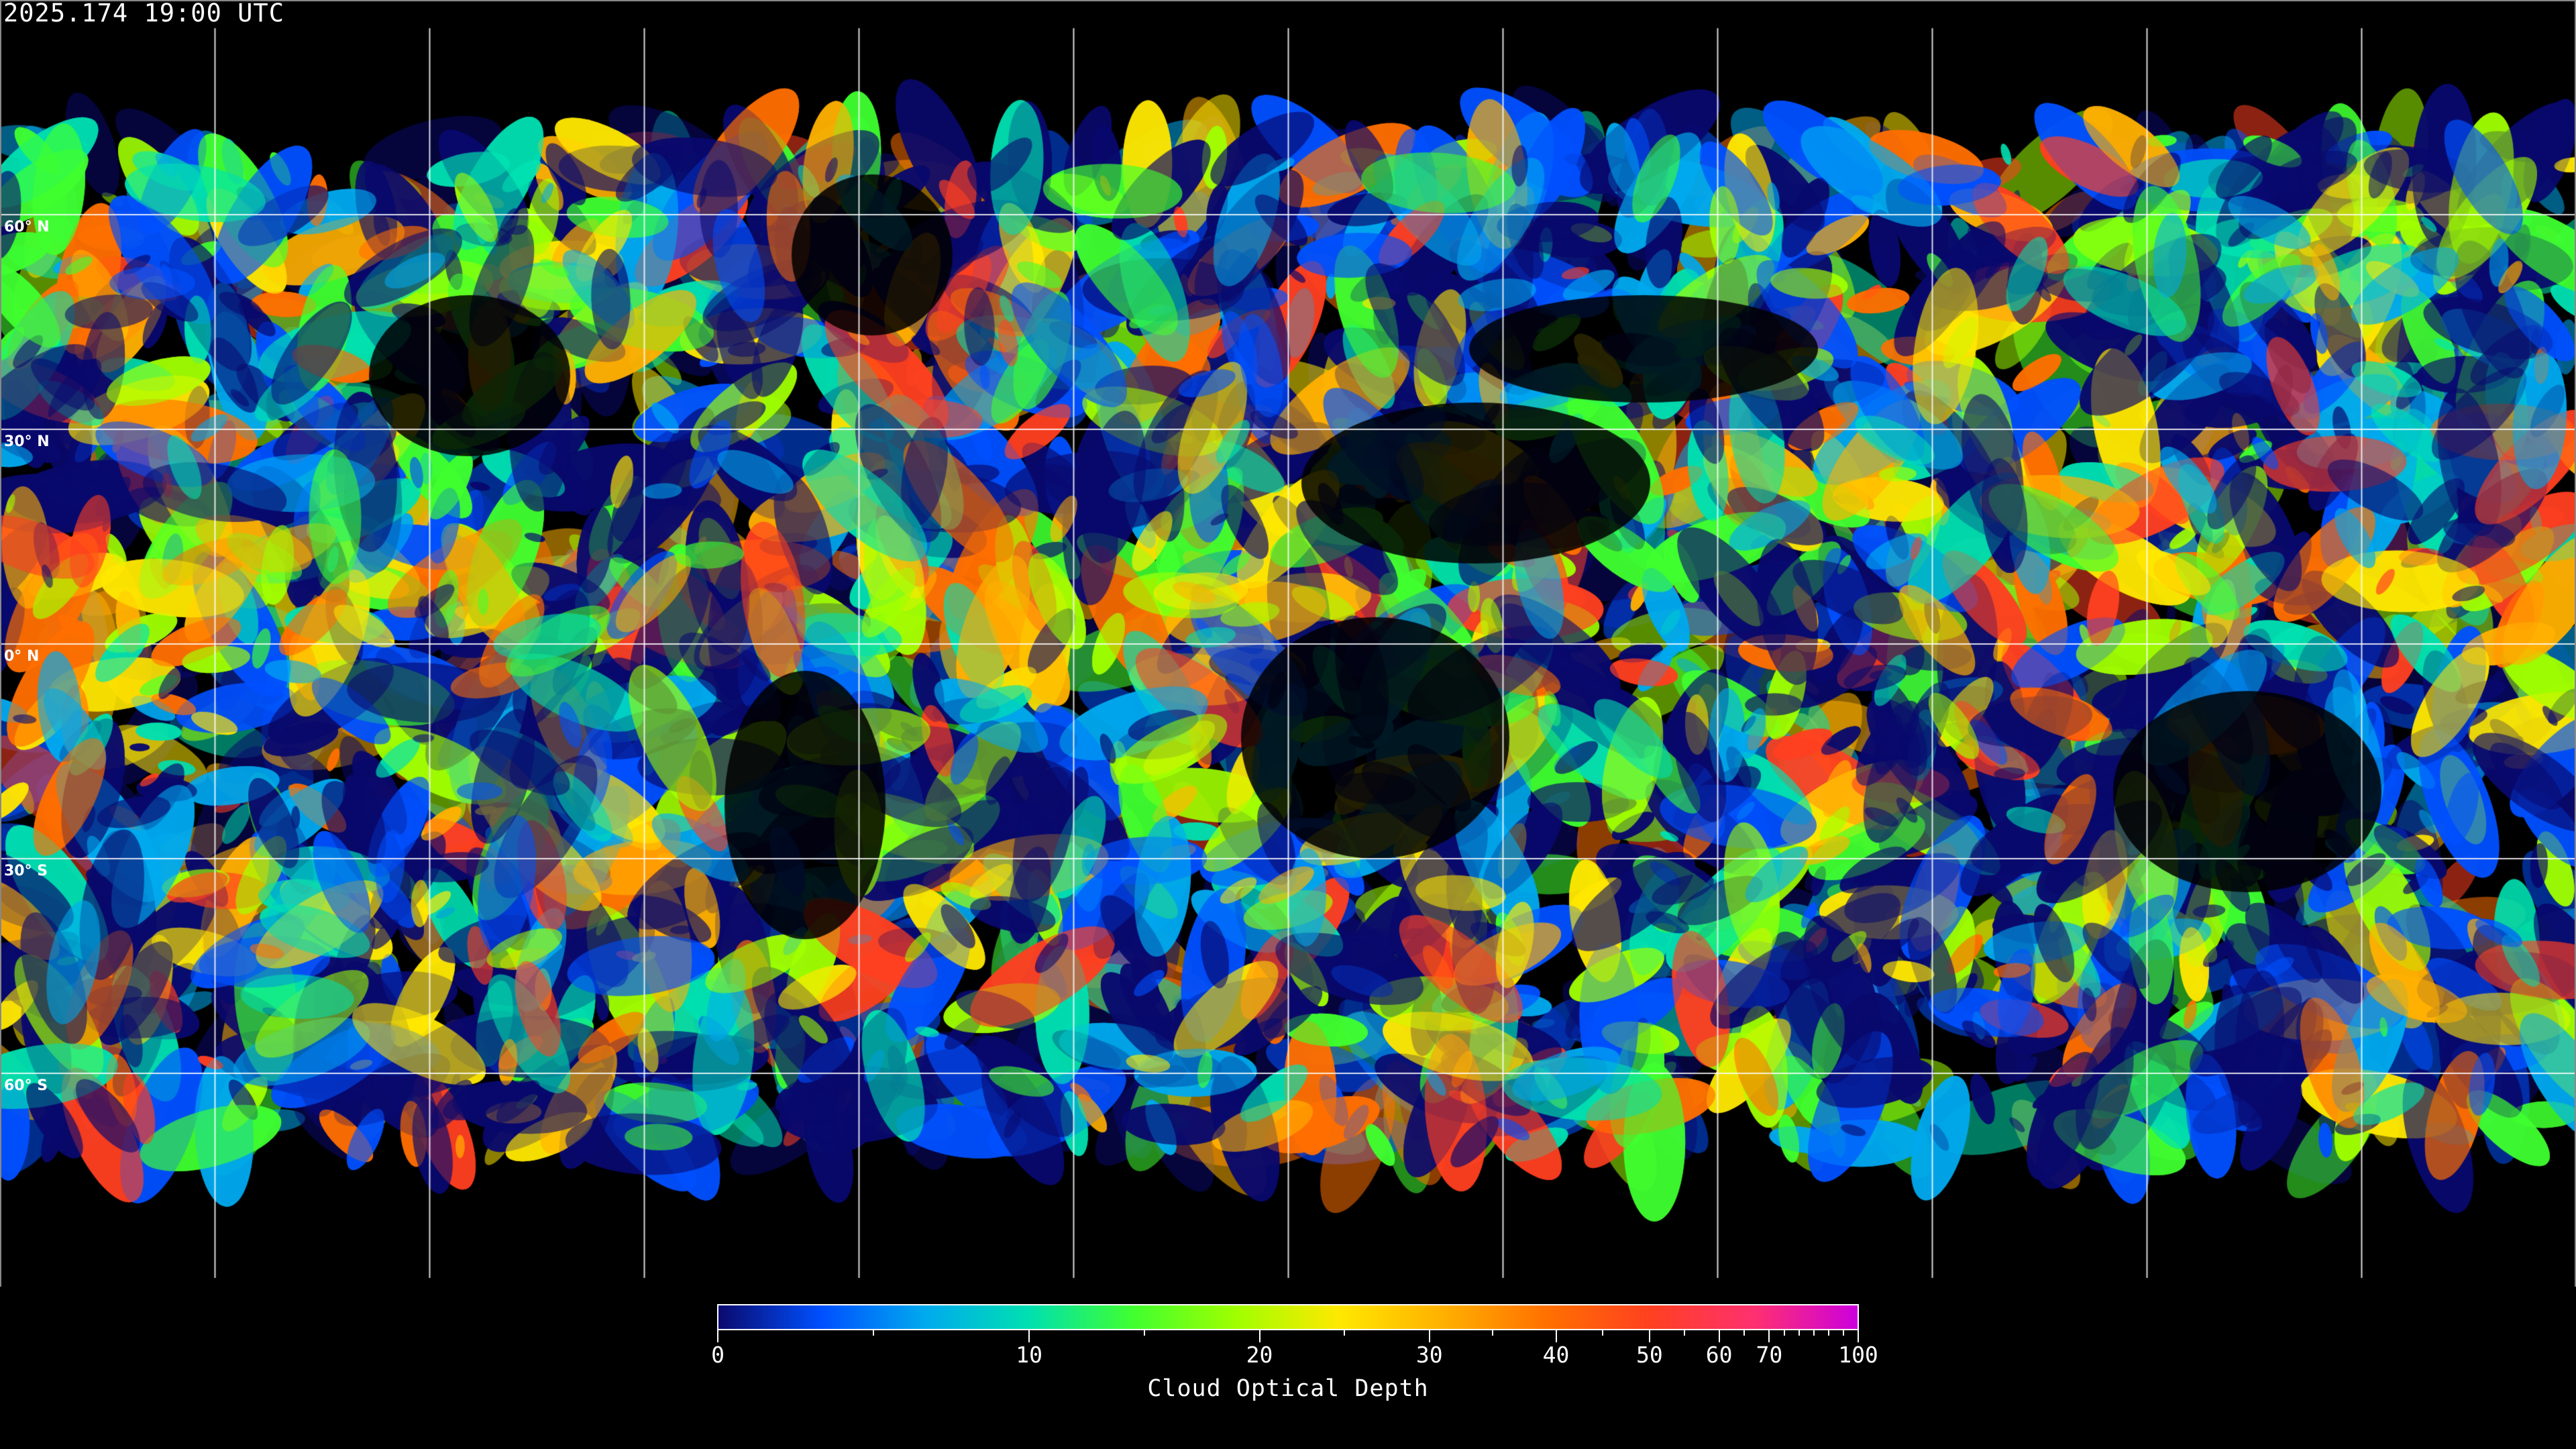  Describe the element at coordinates (1288, 1388) in the screenshot. I see `colorbar-title: Cloud Optical Depth` at that location.